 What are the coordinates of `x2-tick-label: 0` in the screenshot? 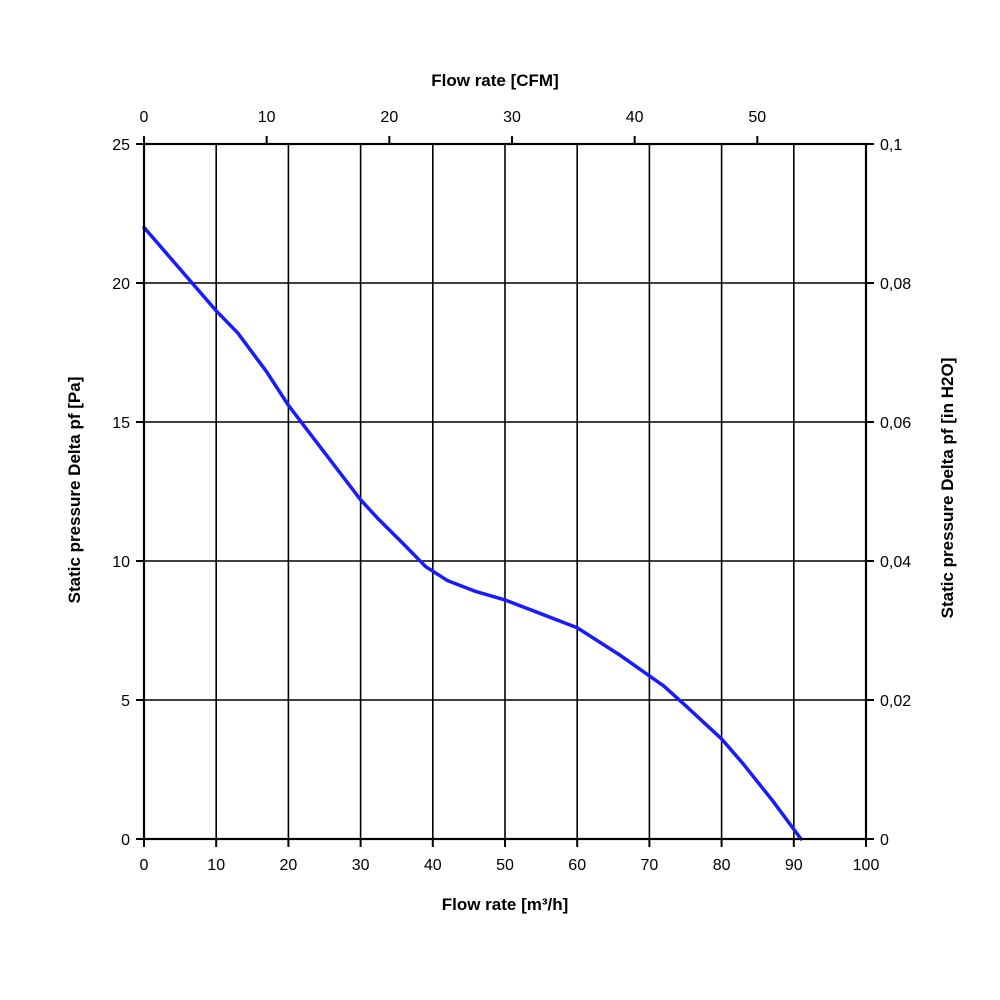 It's located at (144, 117).